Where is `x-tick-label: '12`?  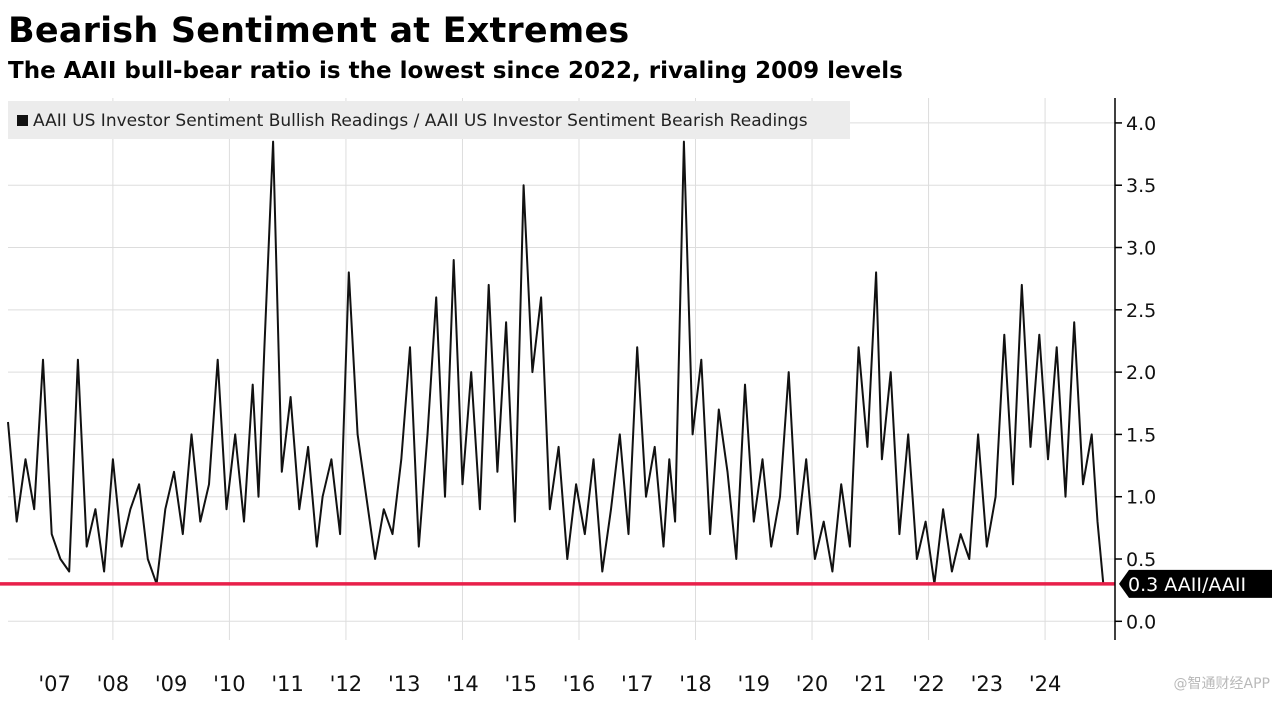 x-tick-label: '12 is located at coordinates (346, 684).